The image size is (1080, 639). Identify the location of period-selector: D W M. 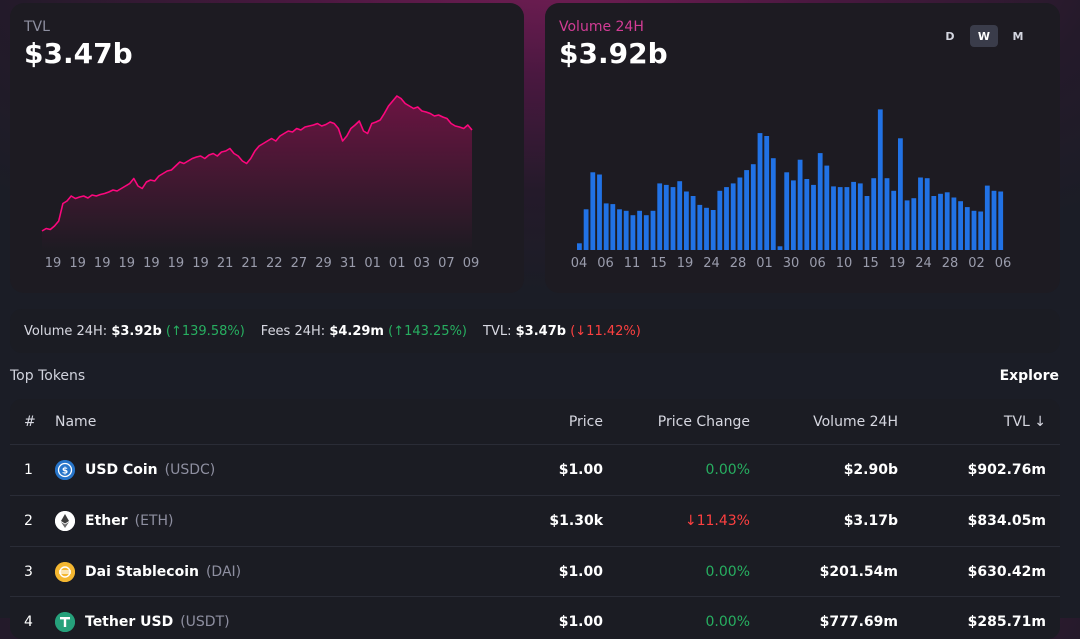
(984, 36).